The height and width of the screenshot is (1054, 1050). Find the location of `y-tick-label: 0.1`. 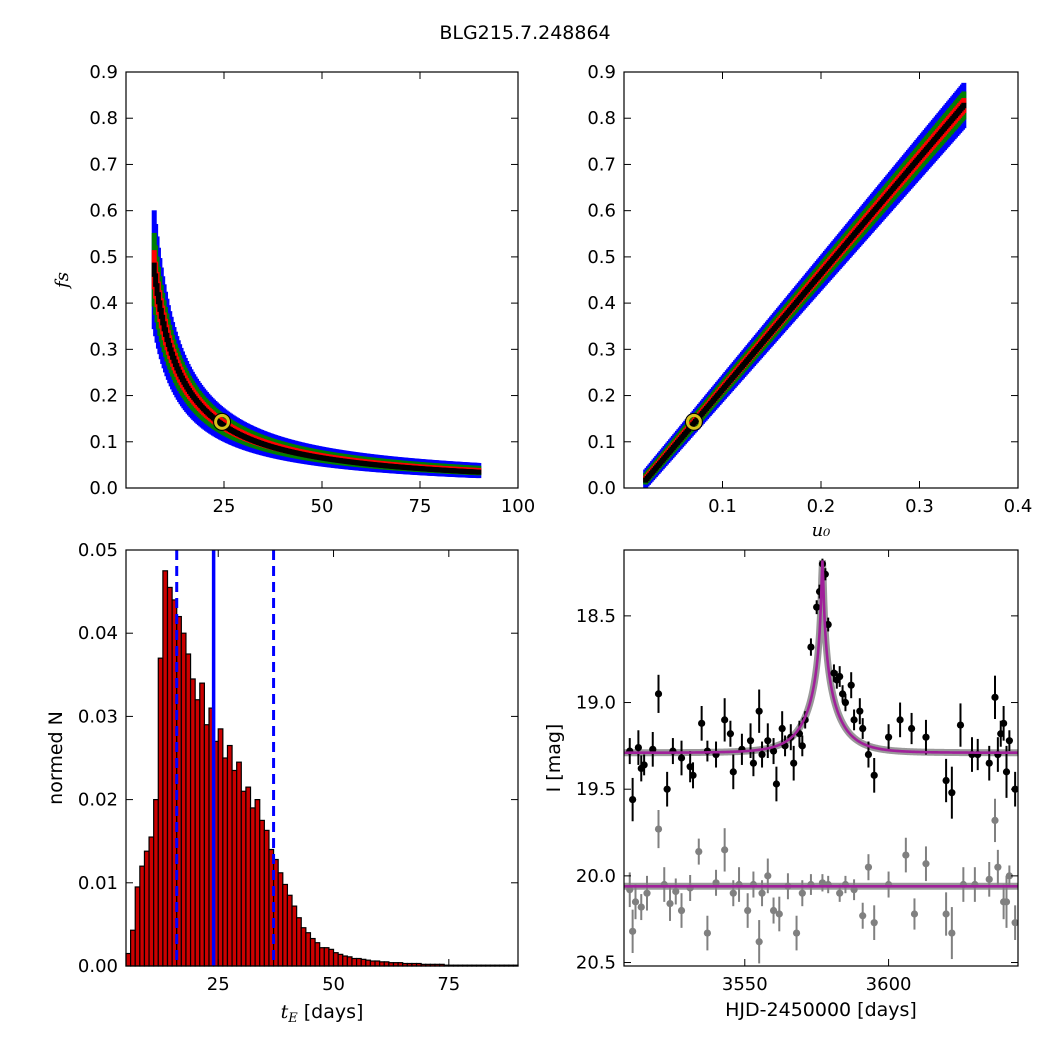

y-tick-label: 0.1 is located at coordinates (103, 442).